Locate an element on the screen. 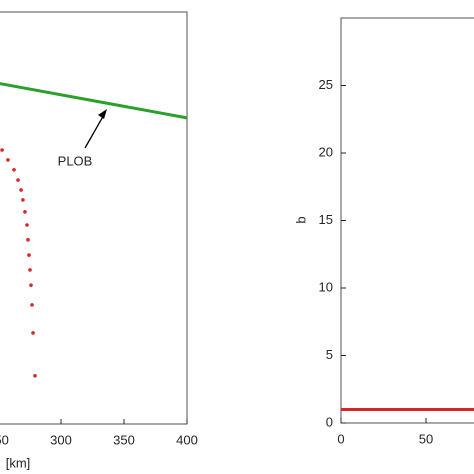  x-tick-label: 50 is located at coordinates (426, 438).